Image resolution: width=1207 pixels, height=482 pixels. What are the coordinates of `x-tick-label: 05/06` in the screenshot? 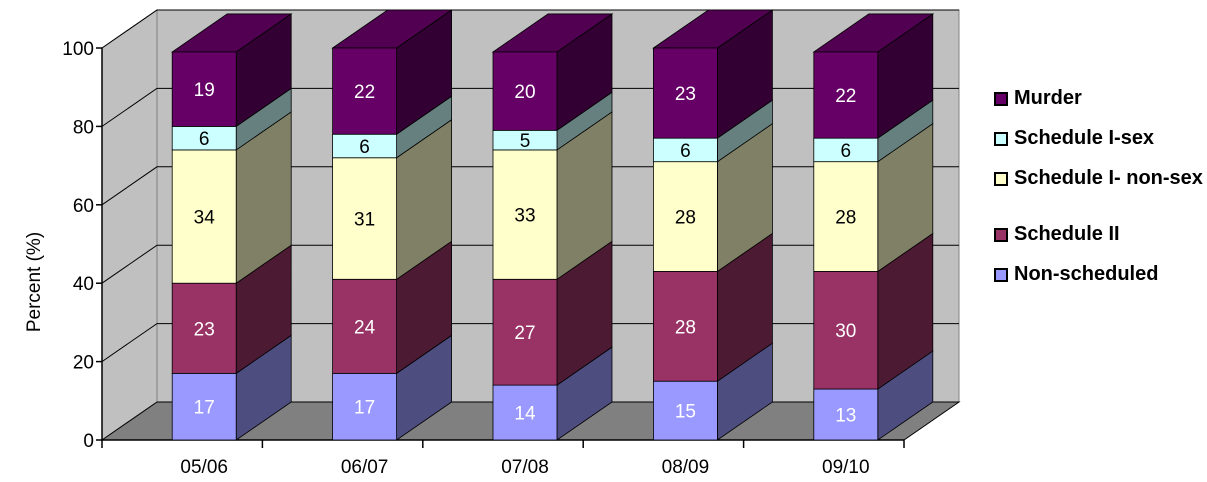 It's located at (204, 467).